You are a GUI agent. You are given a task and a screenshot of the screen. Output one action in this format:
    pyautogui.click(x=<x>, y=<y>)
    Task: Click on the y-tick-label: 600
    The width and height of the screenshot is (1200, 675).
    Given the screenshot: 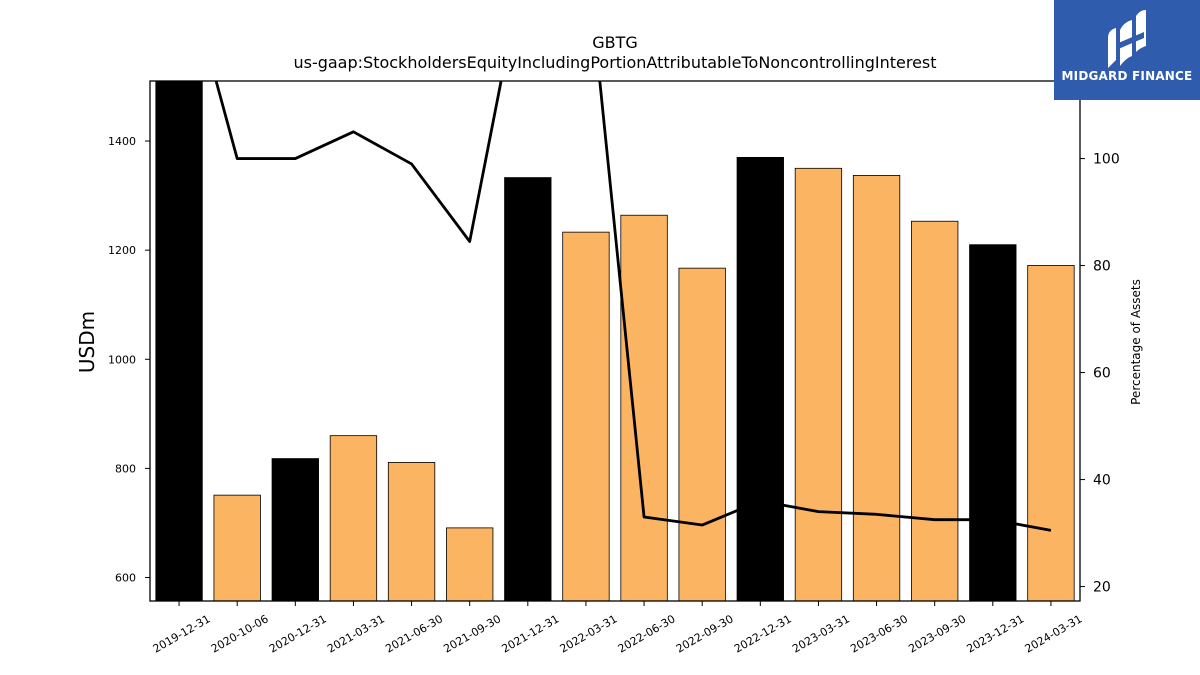 What is the action you would take?
    pyautogui.click(x=125, y=578)
    